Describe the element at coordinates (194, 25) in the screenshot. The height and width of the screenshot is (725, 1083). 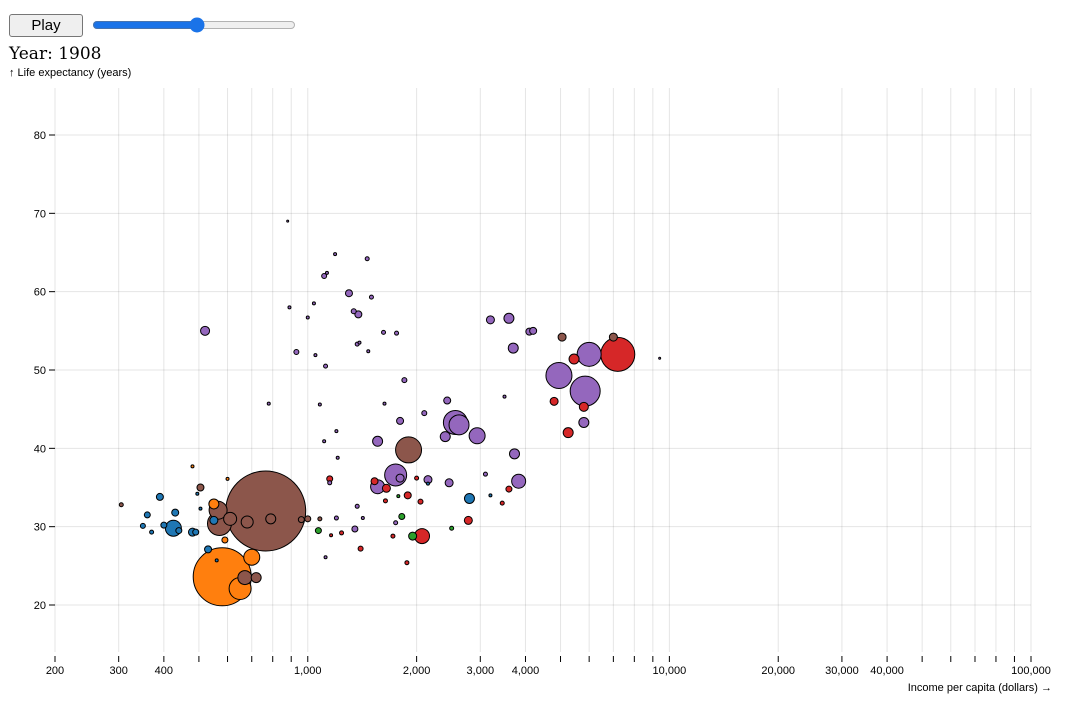
I see `year-slider` at that location.